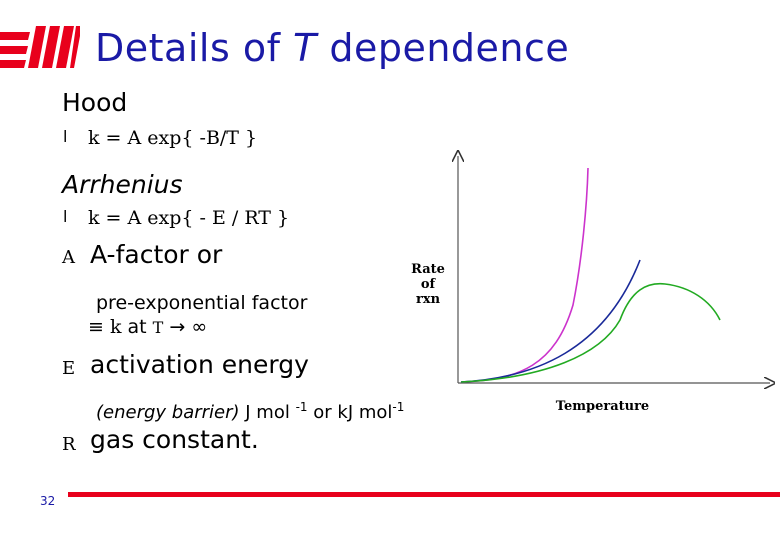  I want to click on title-stripes-logo, so click(40, 47).